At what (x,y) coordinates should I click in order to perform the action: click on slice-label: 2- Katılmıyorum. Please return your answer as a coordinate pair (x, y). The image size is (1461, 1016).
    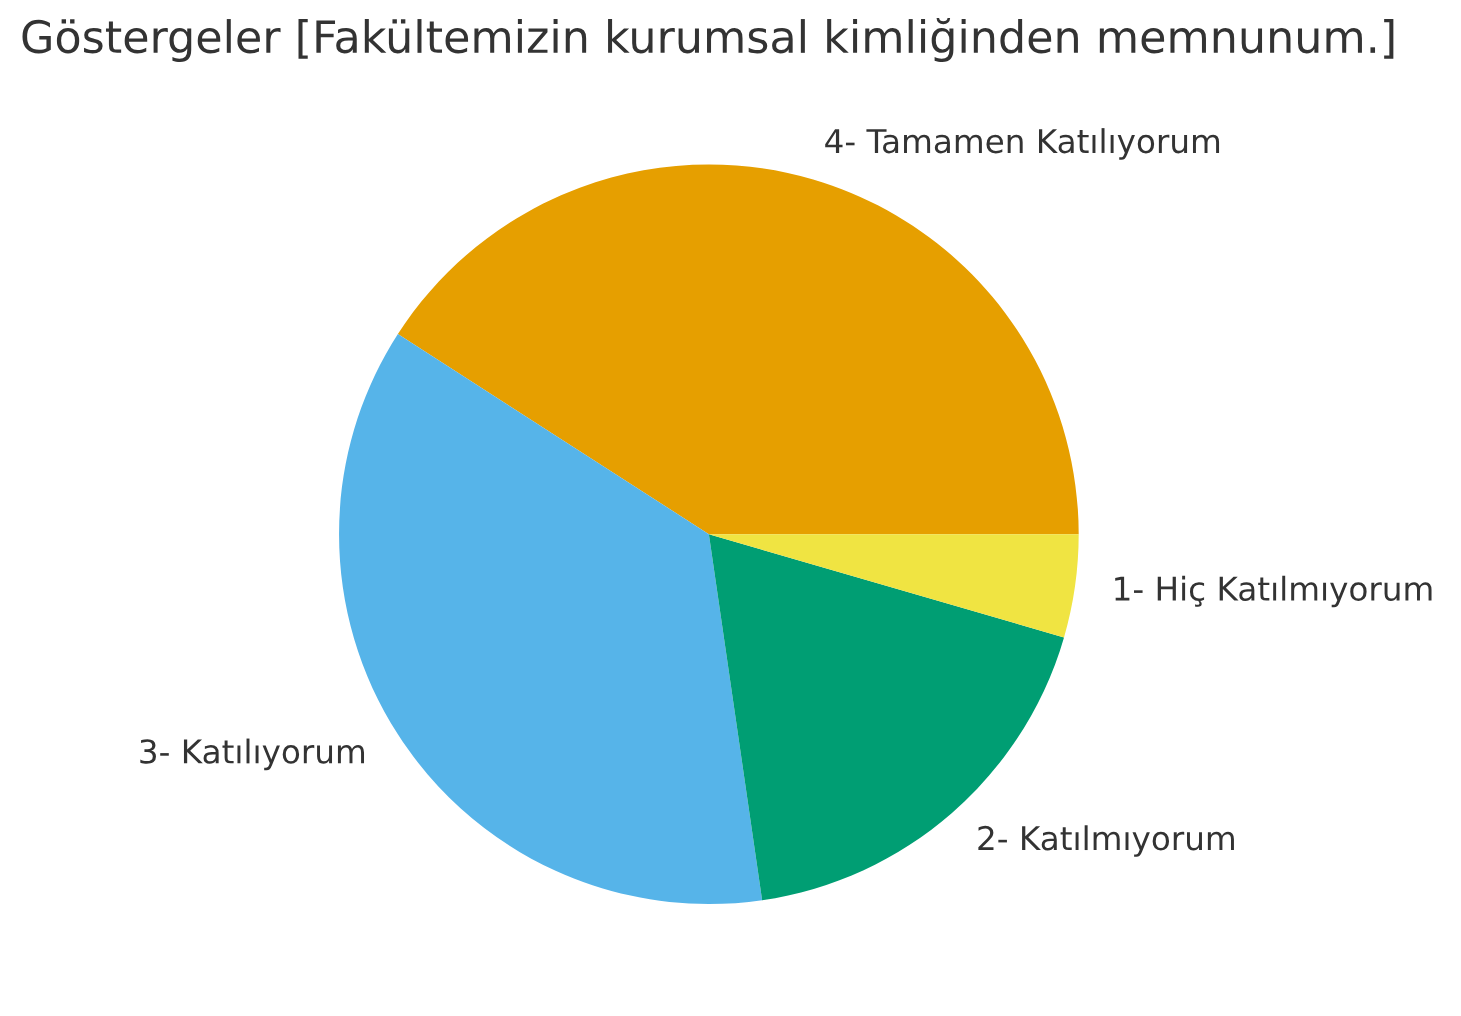
    Looking at the image, I should click on (1106, 841).